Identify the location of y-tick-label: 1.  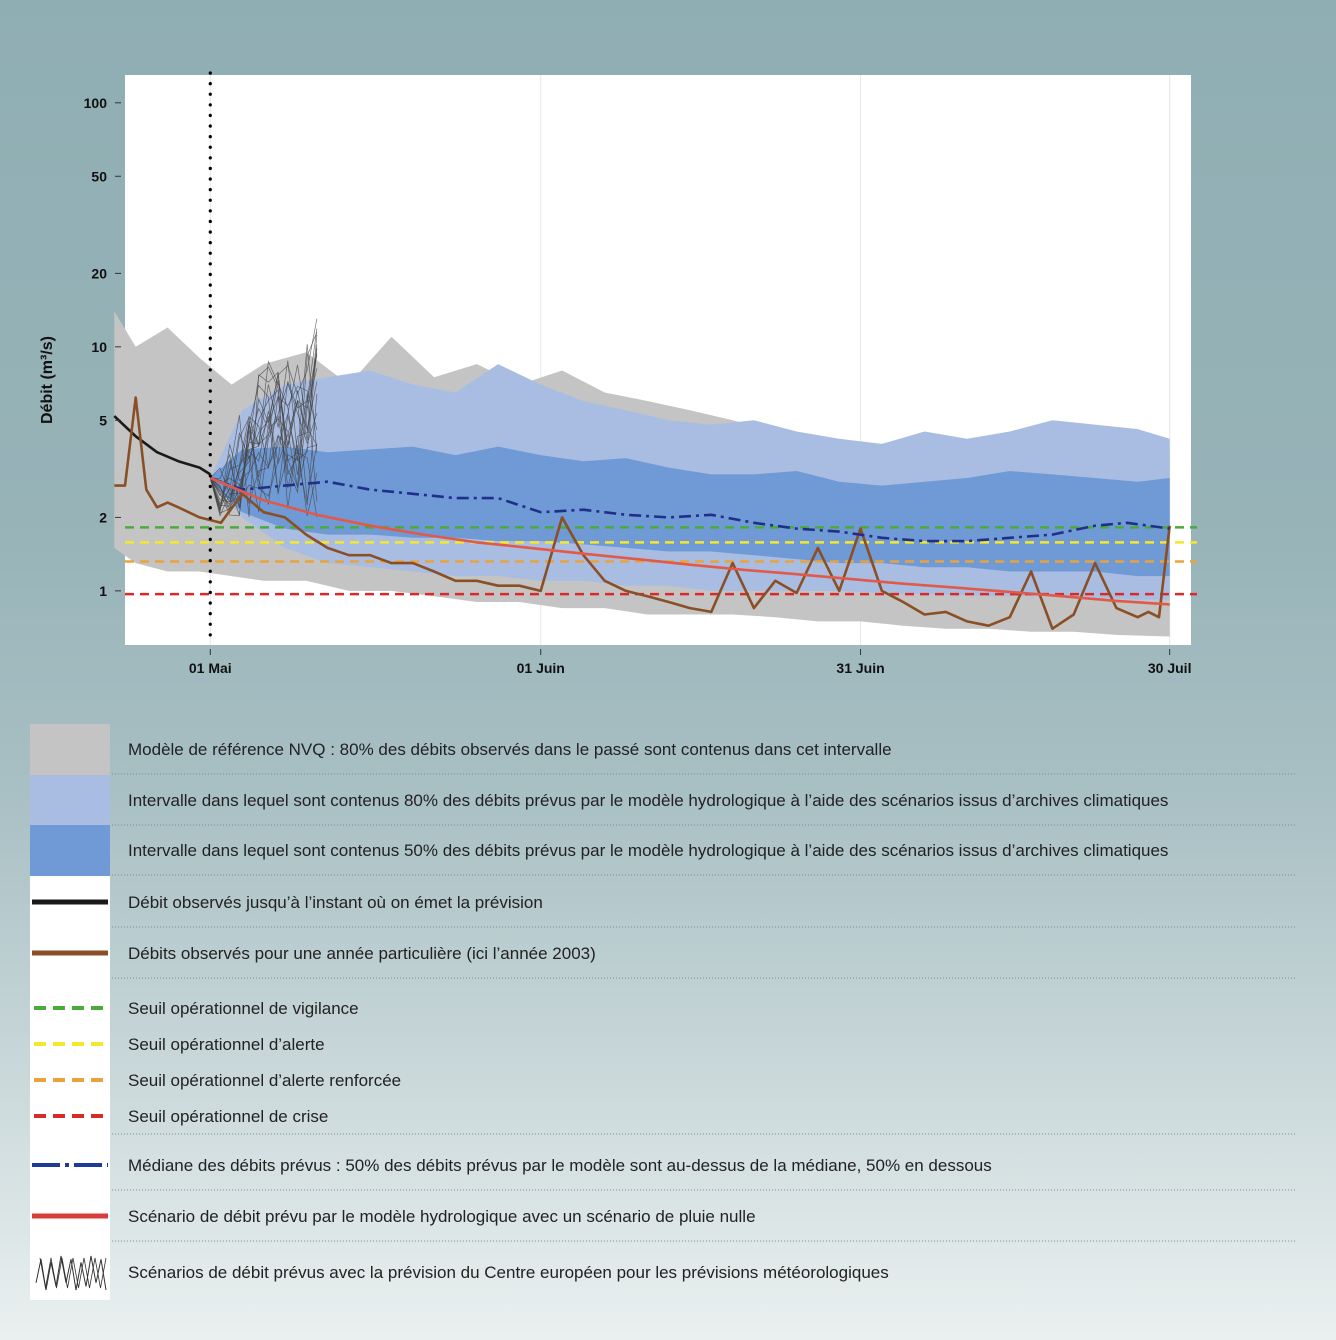
(103, 591).